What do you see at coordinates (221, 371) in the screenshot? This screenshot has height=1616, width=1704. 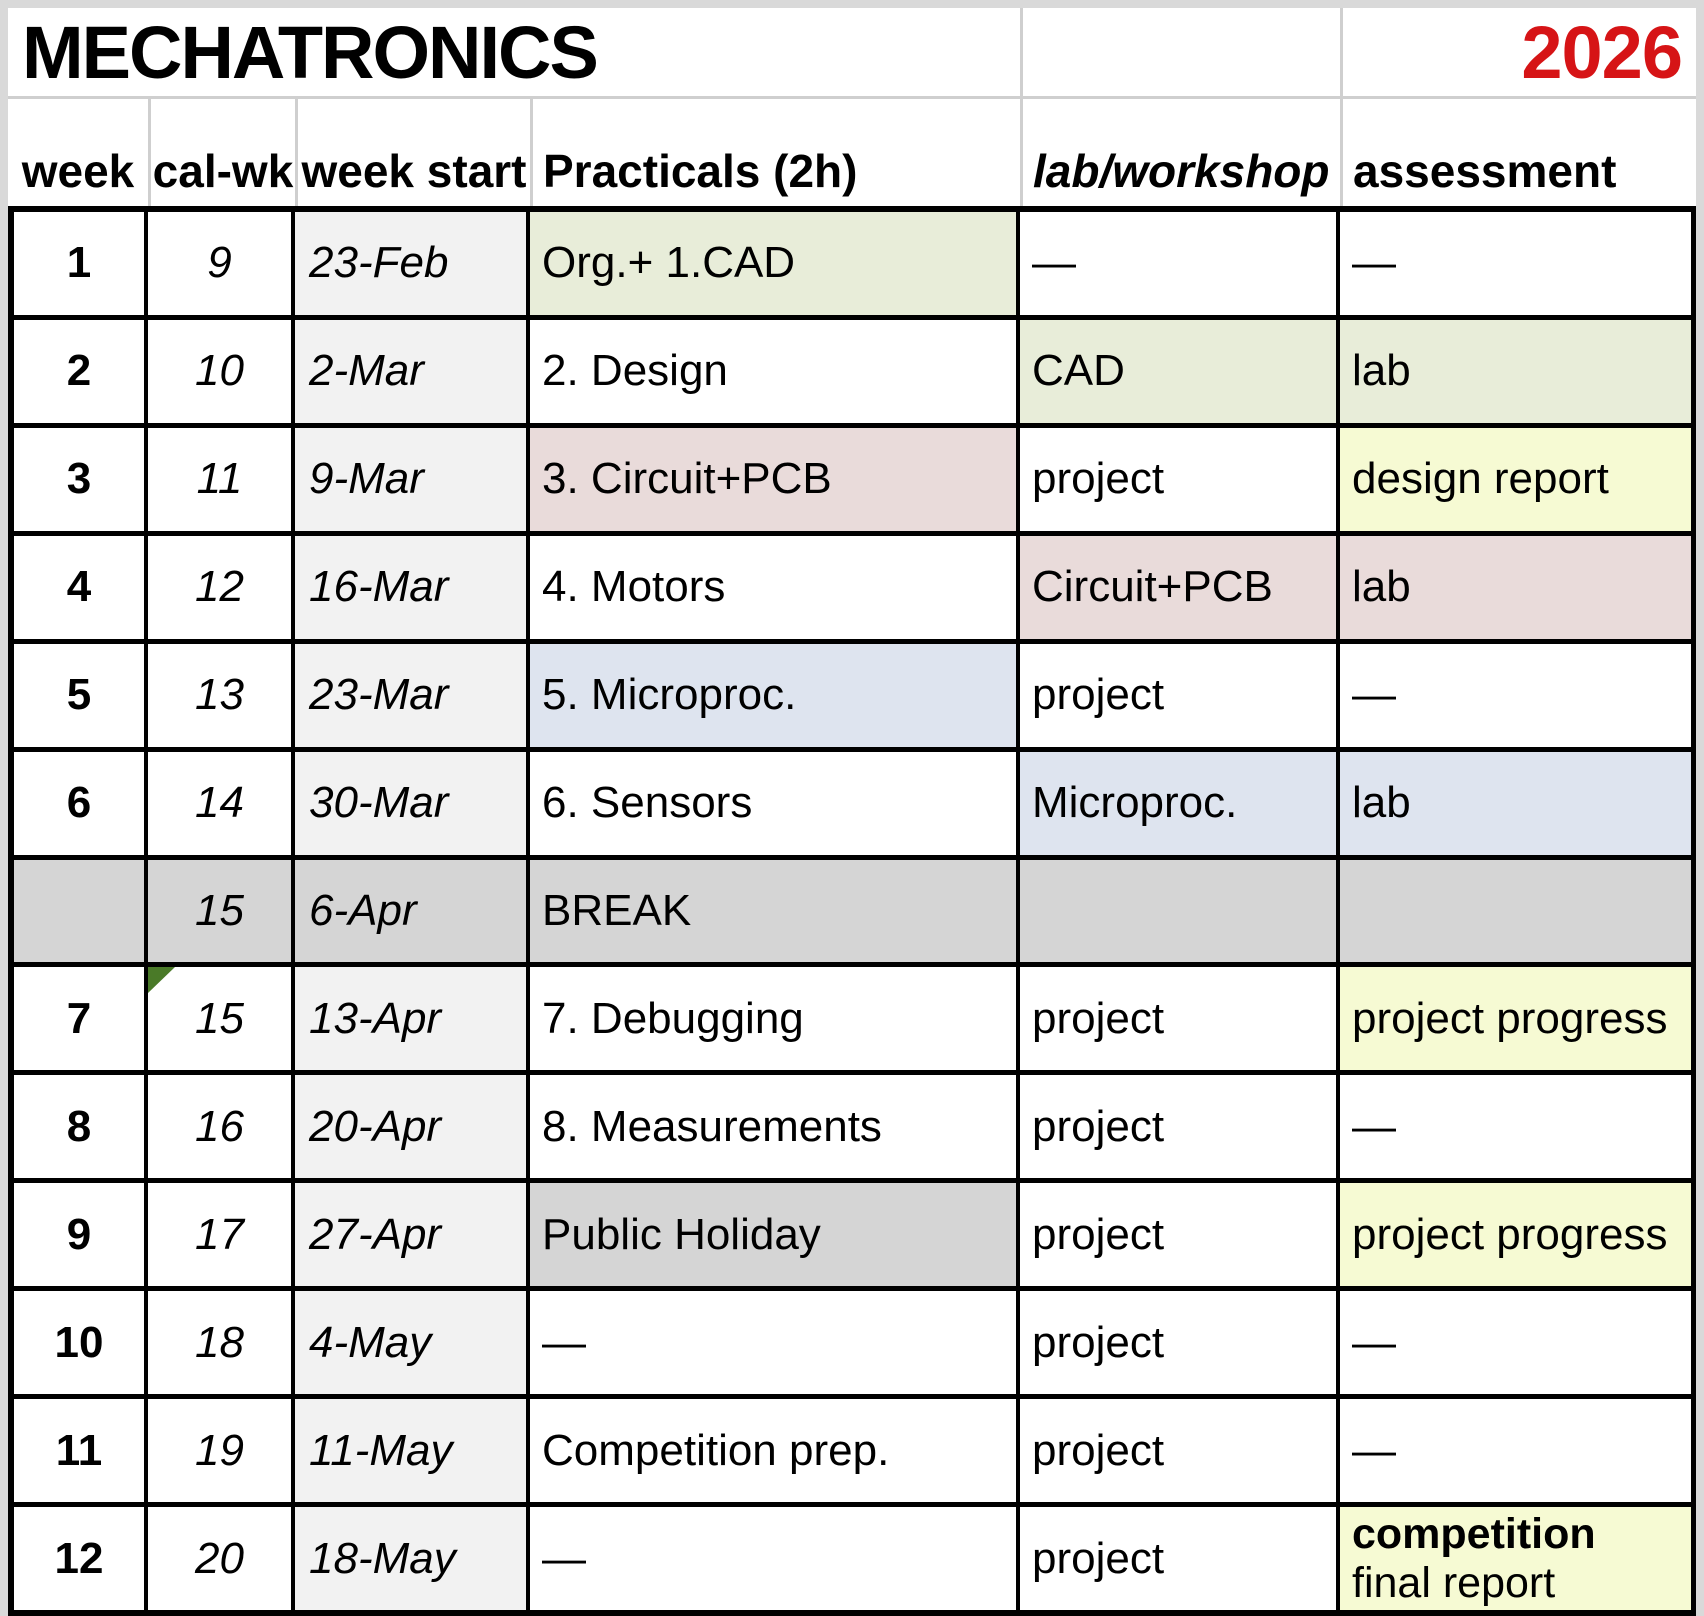 I see `cell-cal-wk: 10` at bounding box center [221, 371].